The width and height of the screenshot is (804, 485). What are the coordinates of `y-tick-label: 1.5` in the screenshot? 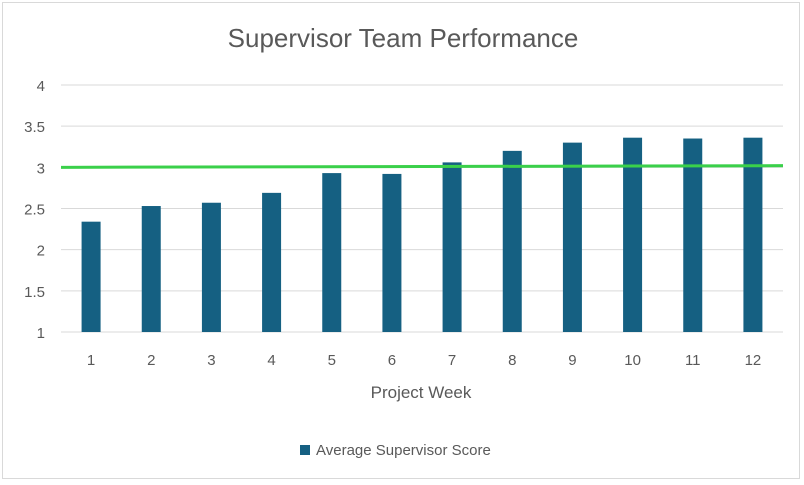 It's located at (34, 292).